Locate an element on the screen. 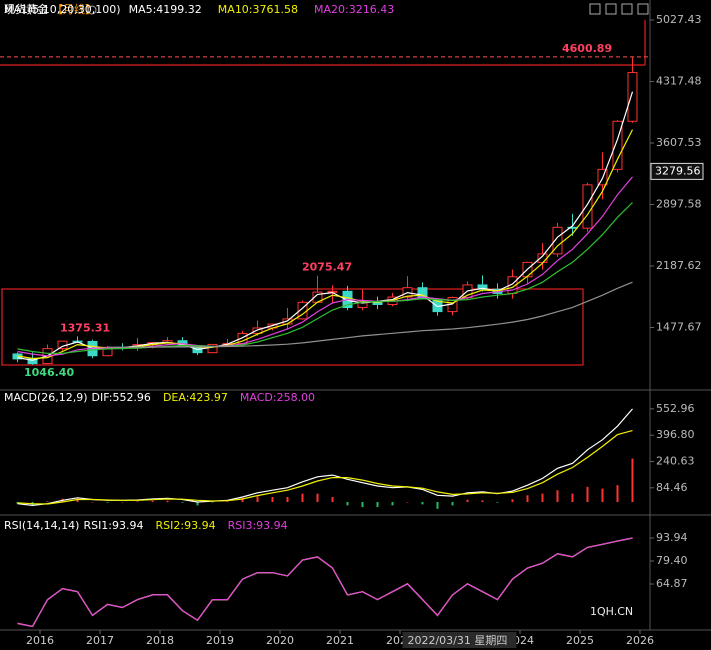 Image resolution: width=711 pixels, height=650 pixels. y-tick-label: 240.63 is located at coordinates (675, 460).